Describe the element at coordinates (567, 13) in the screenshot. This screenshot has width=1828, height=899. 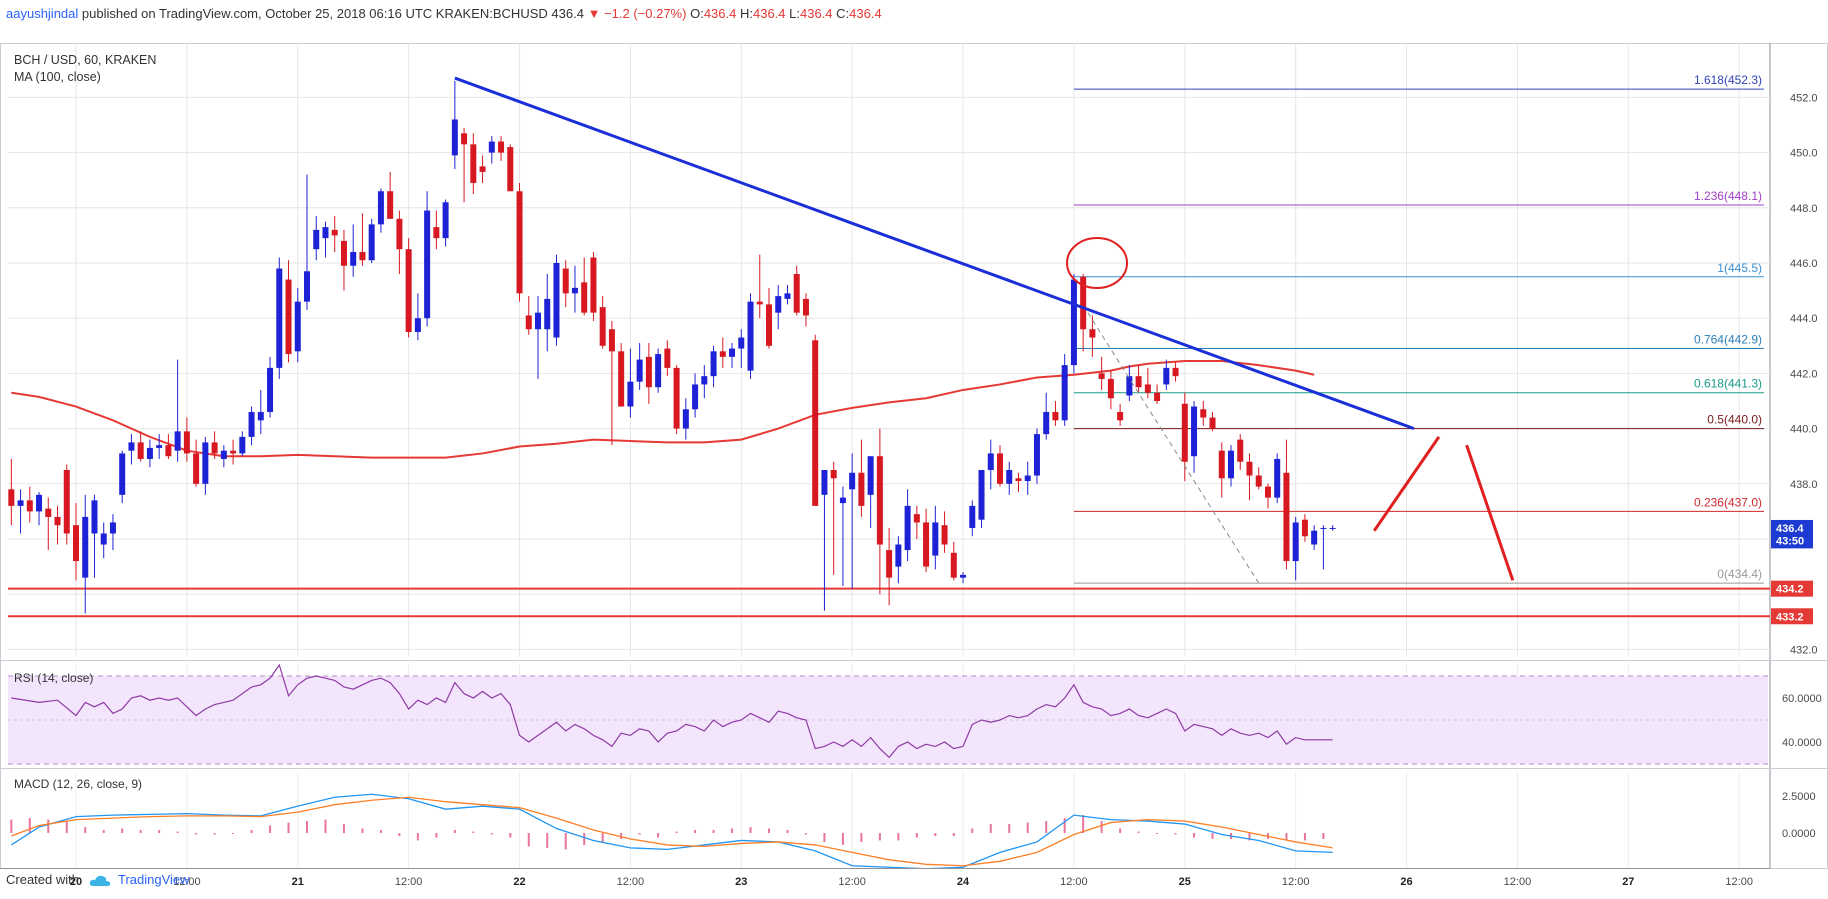
I see `last-price: 436.4` at that location.